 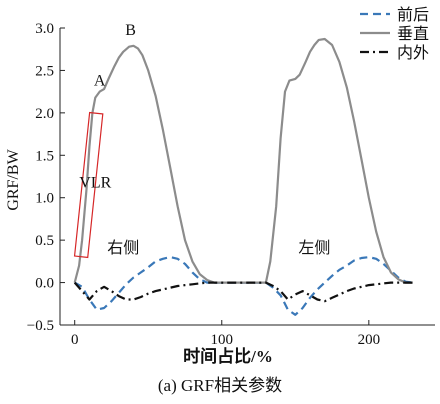 I want to click on y-tick-label: 3.0, so click(x=44, y=29).